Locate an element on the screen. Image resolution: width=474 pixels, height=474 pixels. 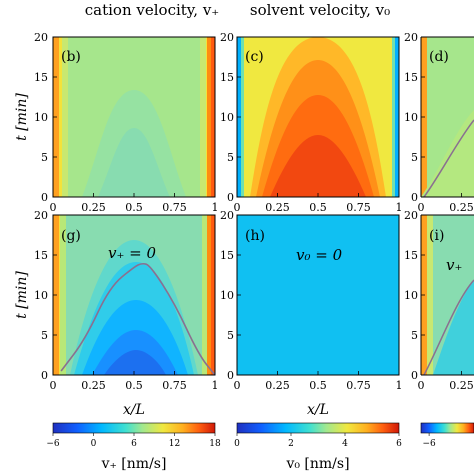
panel-g-xlabel: x/L is located at coordinates (134, 410).